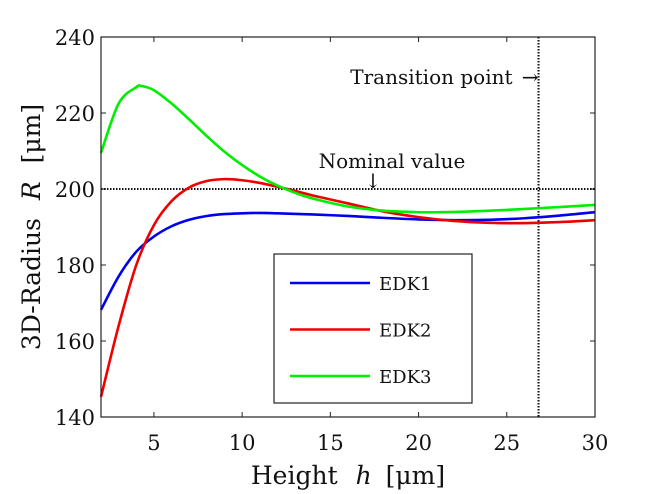 The image size is (658, 494). I want to click on legend-label-edk3: EDK3, so click(405, 377).